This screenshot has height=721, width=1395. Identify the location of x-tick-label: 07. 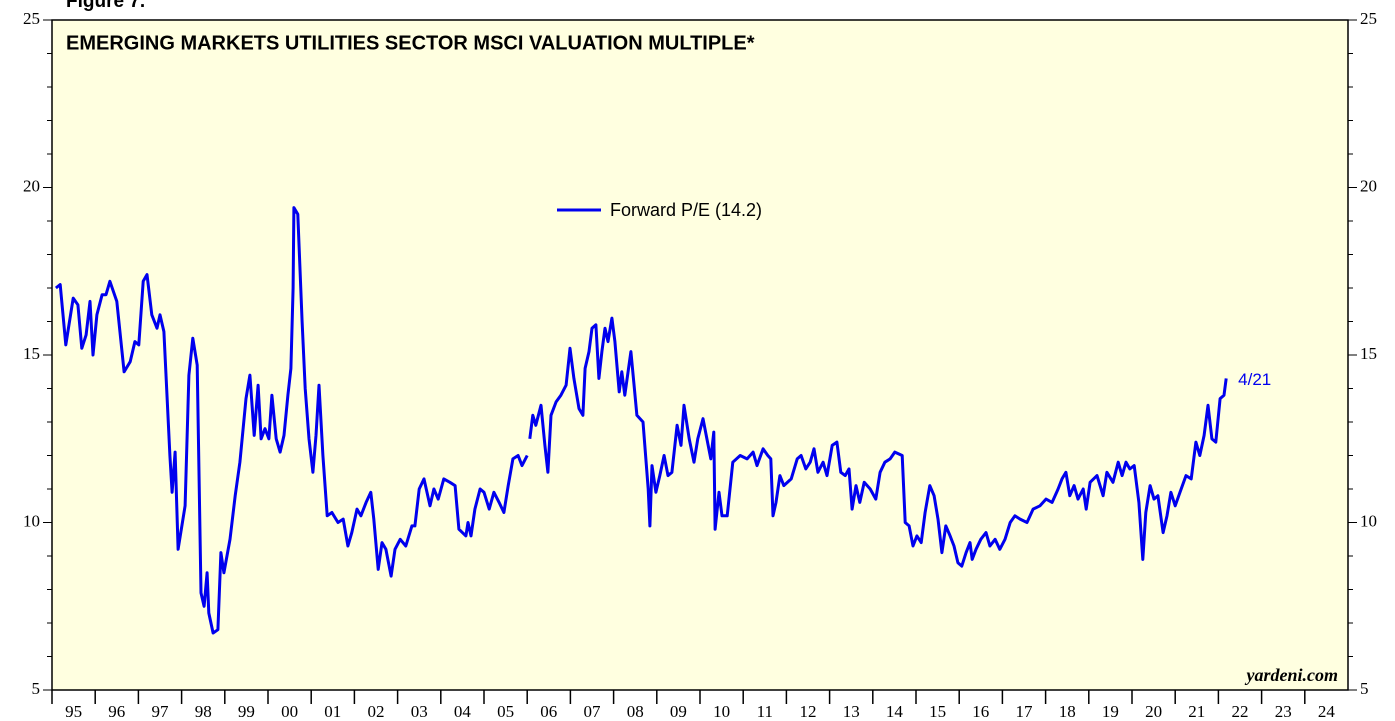
(593, 711).